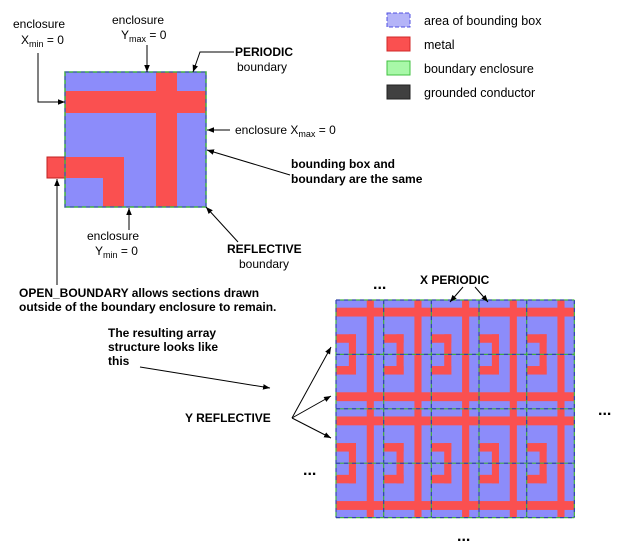 This screenshot has height=553, width=638. What do you see at coordinates (128, 251) in the screenshot?
I see `label-ymin-eq: = 0` at bounding box center [128, 251].